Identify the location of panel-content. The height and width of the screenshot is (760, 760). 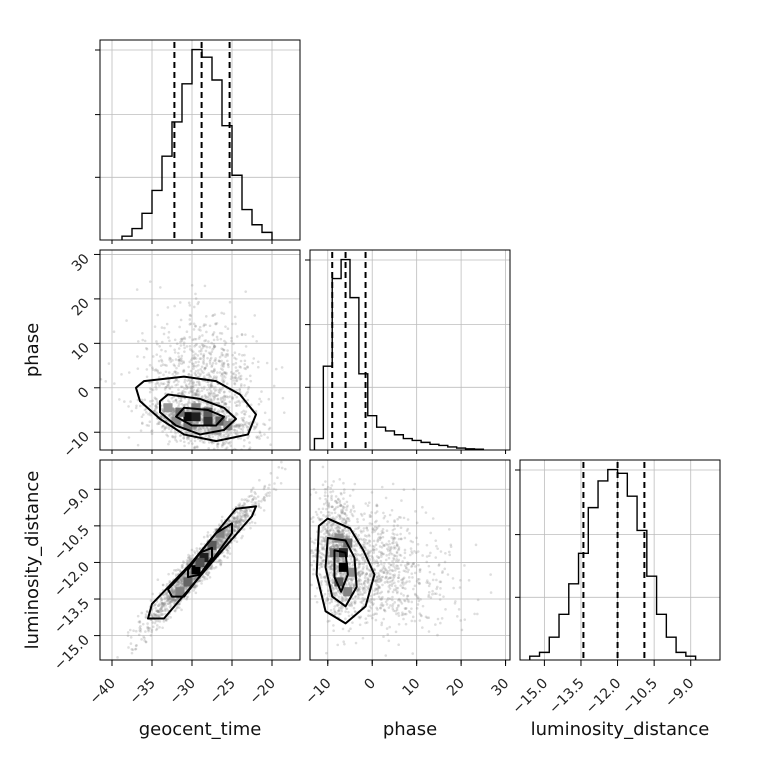
(395, 561).